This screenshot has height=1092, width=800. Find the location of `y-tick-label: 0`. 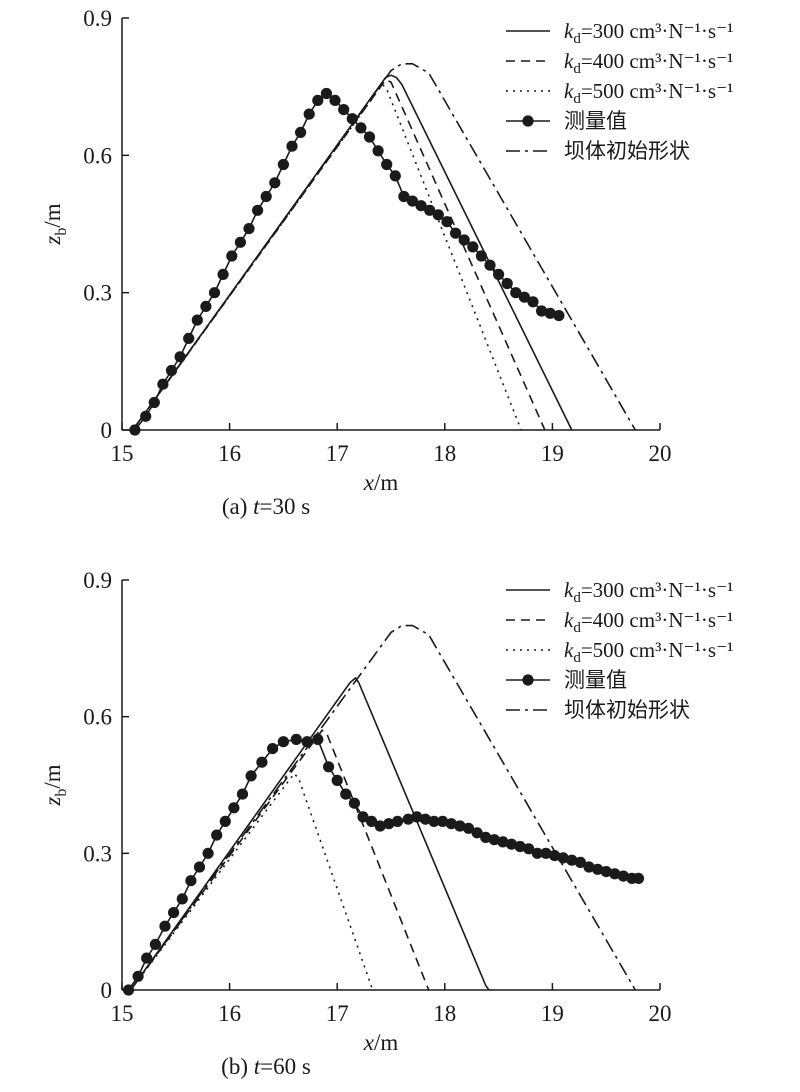

y-tick-label: 0 is located at coordinates (107, 990).